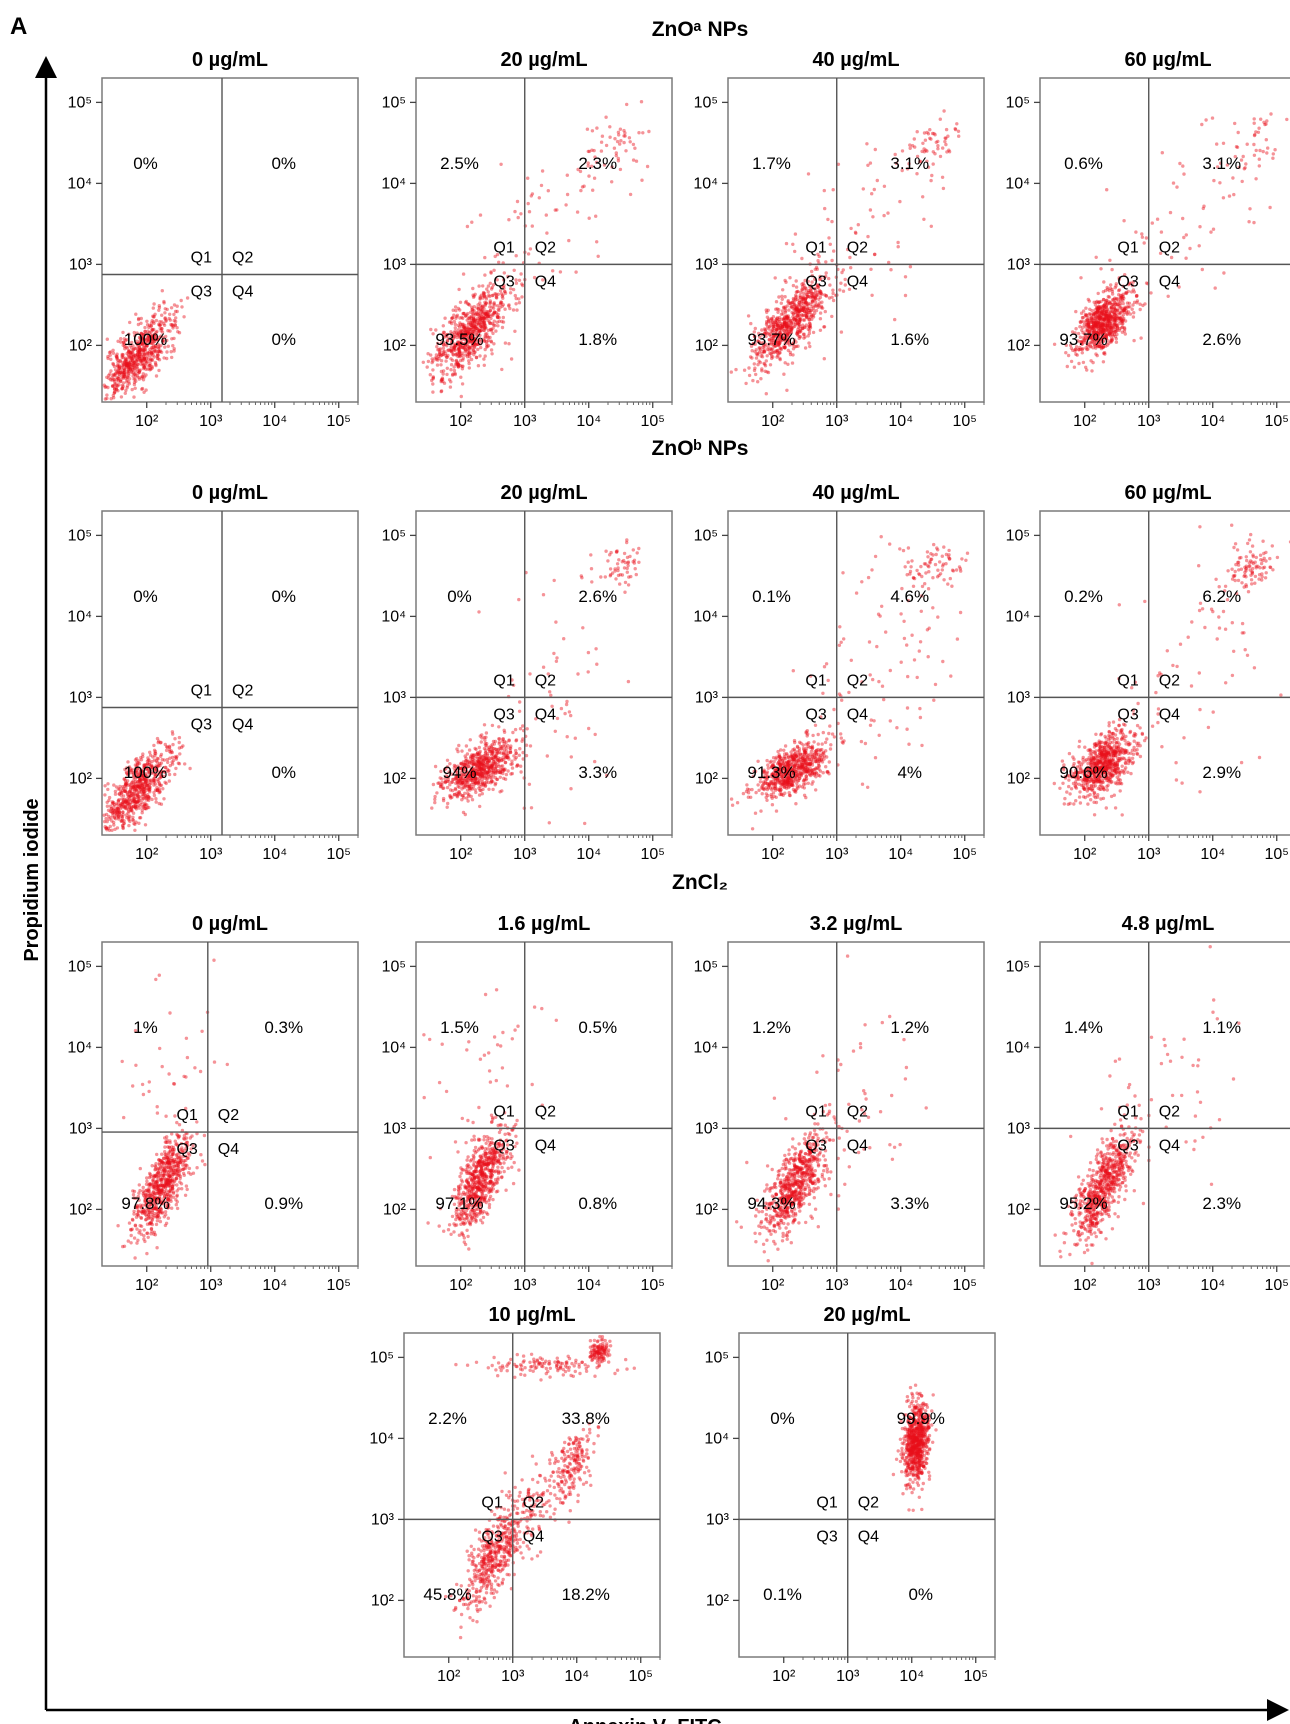 The width and height of the screenshot is (1290, 1724). Describe the element at coordinates (771, 339) in the screenshot. I see `quadrant-percent-q3: 93.7%` at that location.